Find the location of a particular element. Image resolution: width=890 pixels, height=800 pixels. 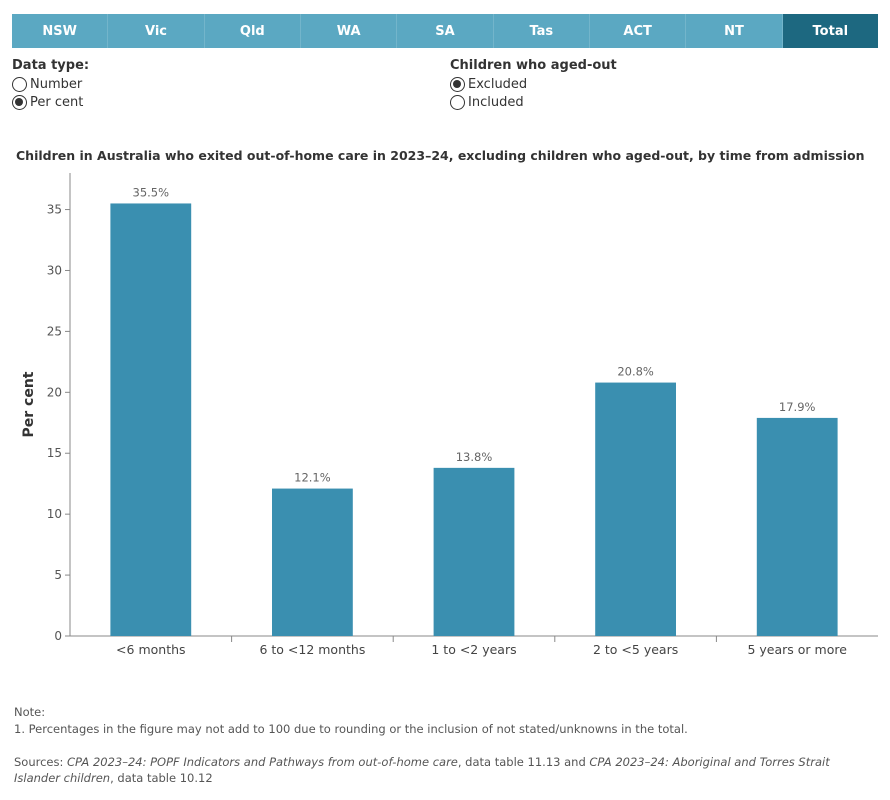

tab-wa: WA is located at coordinates (349, 31).